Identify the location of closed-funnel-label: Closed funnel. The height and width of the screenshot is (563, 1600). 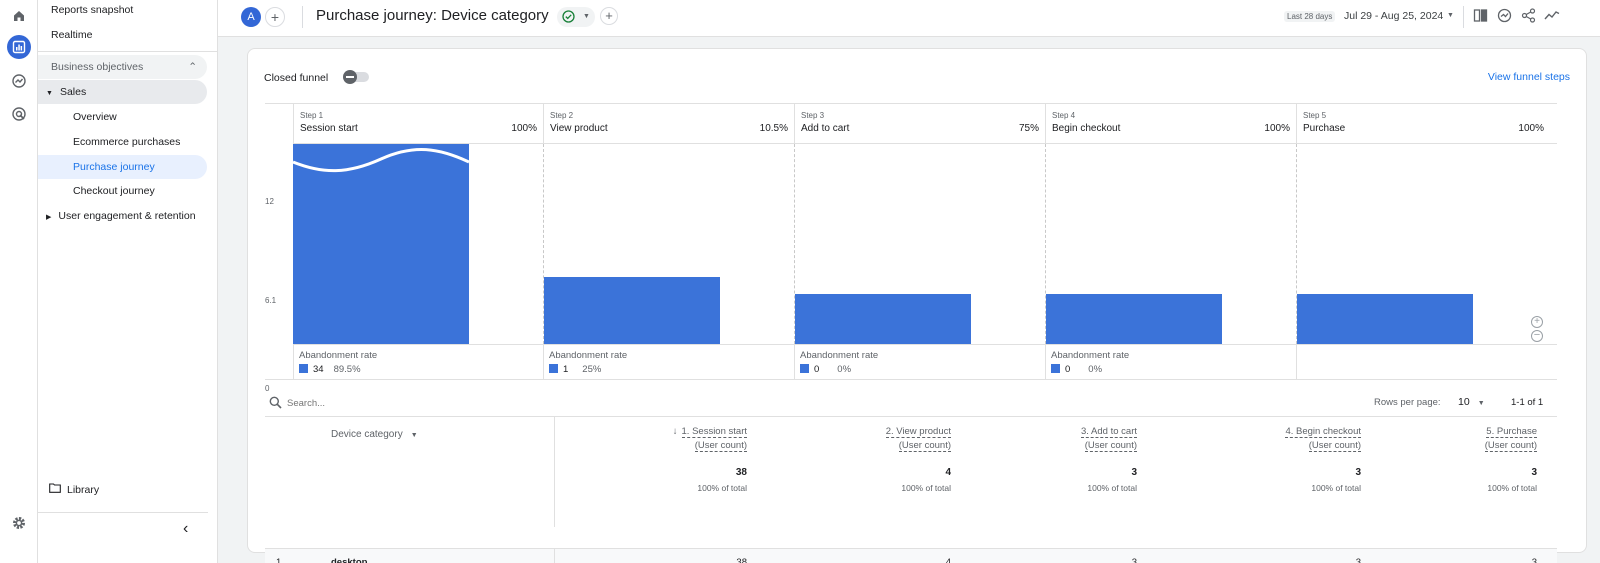
(296, 78).